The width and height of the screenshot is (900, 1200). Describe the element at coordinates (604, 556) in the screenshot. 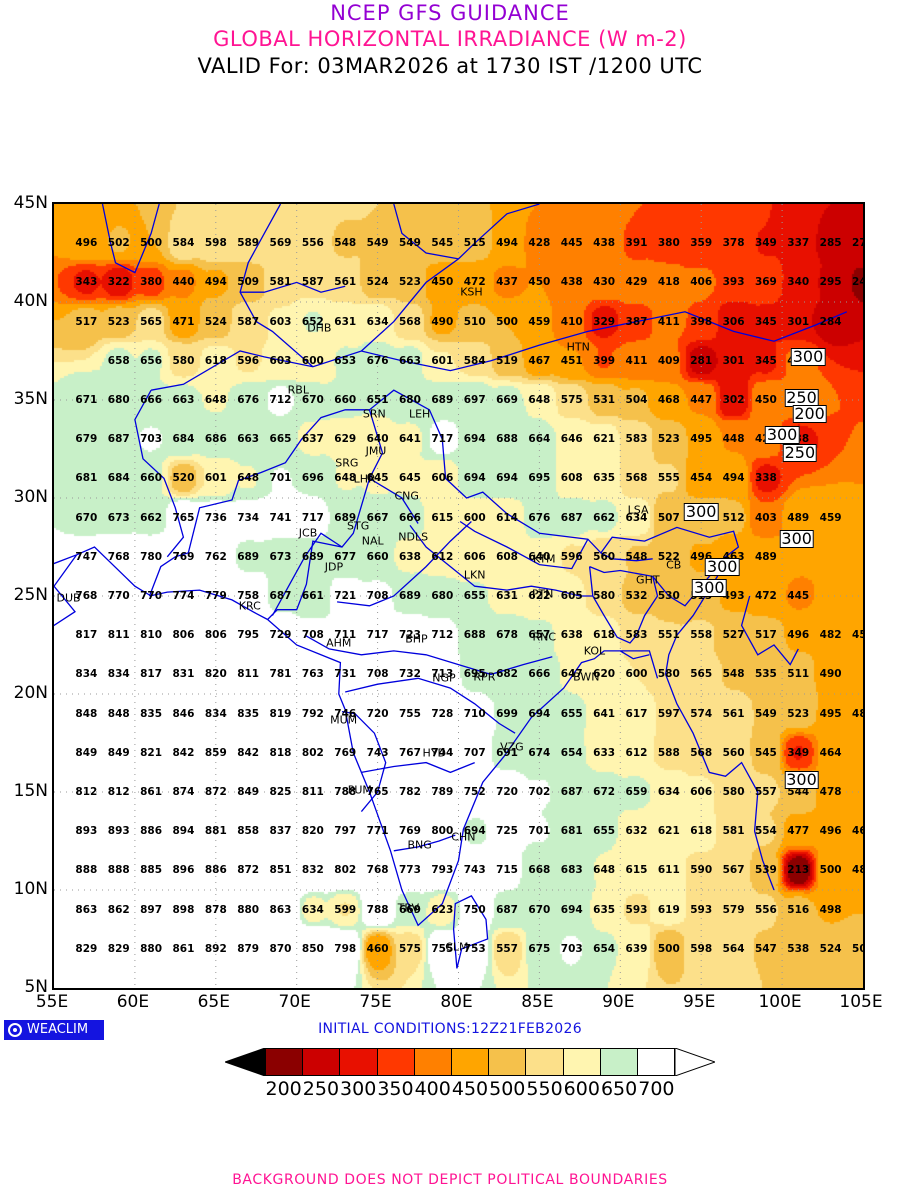

I see `grid-value: 560` at that location.